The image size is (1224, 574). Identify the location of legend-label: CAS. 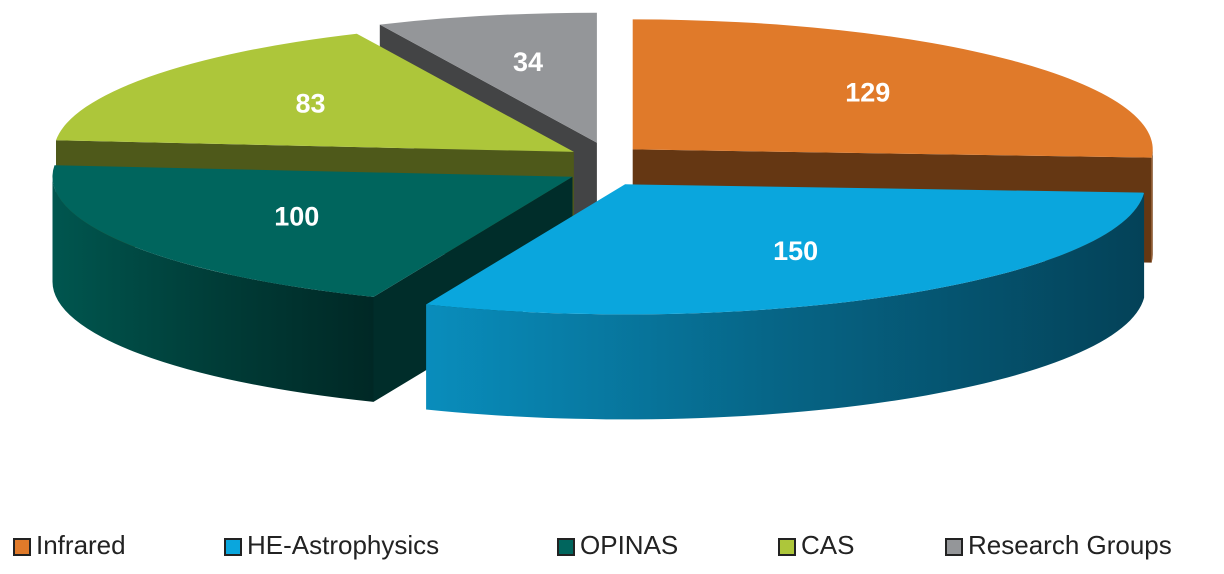
(827, 545).